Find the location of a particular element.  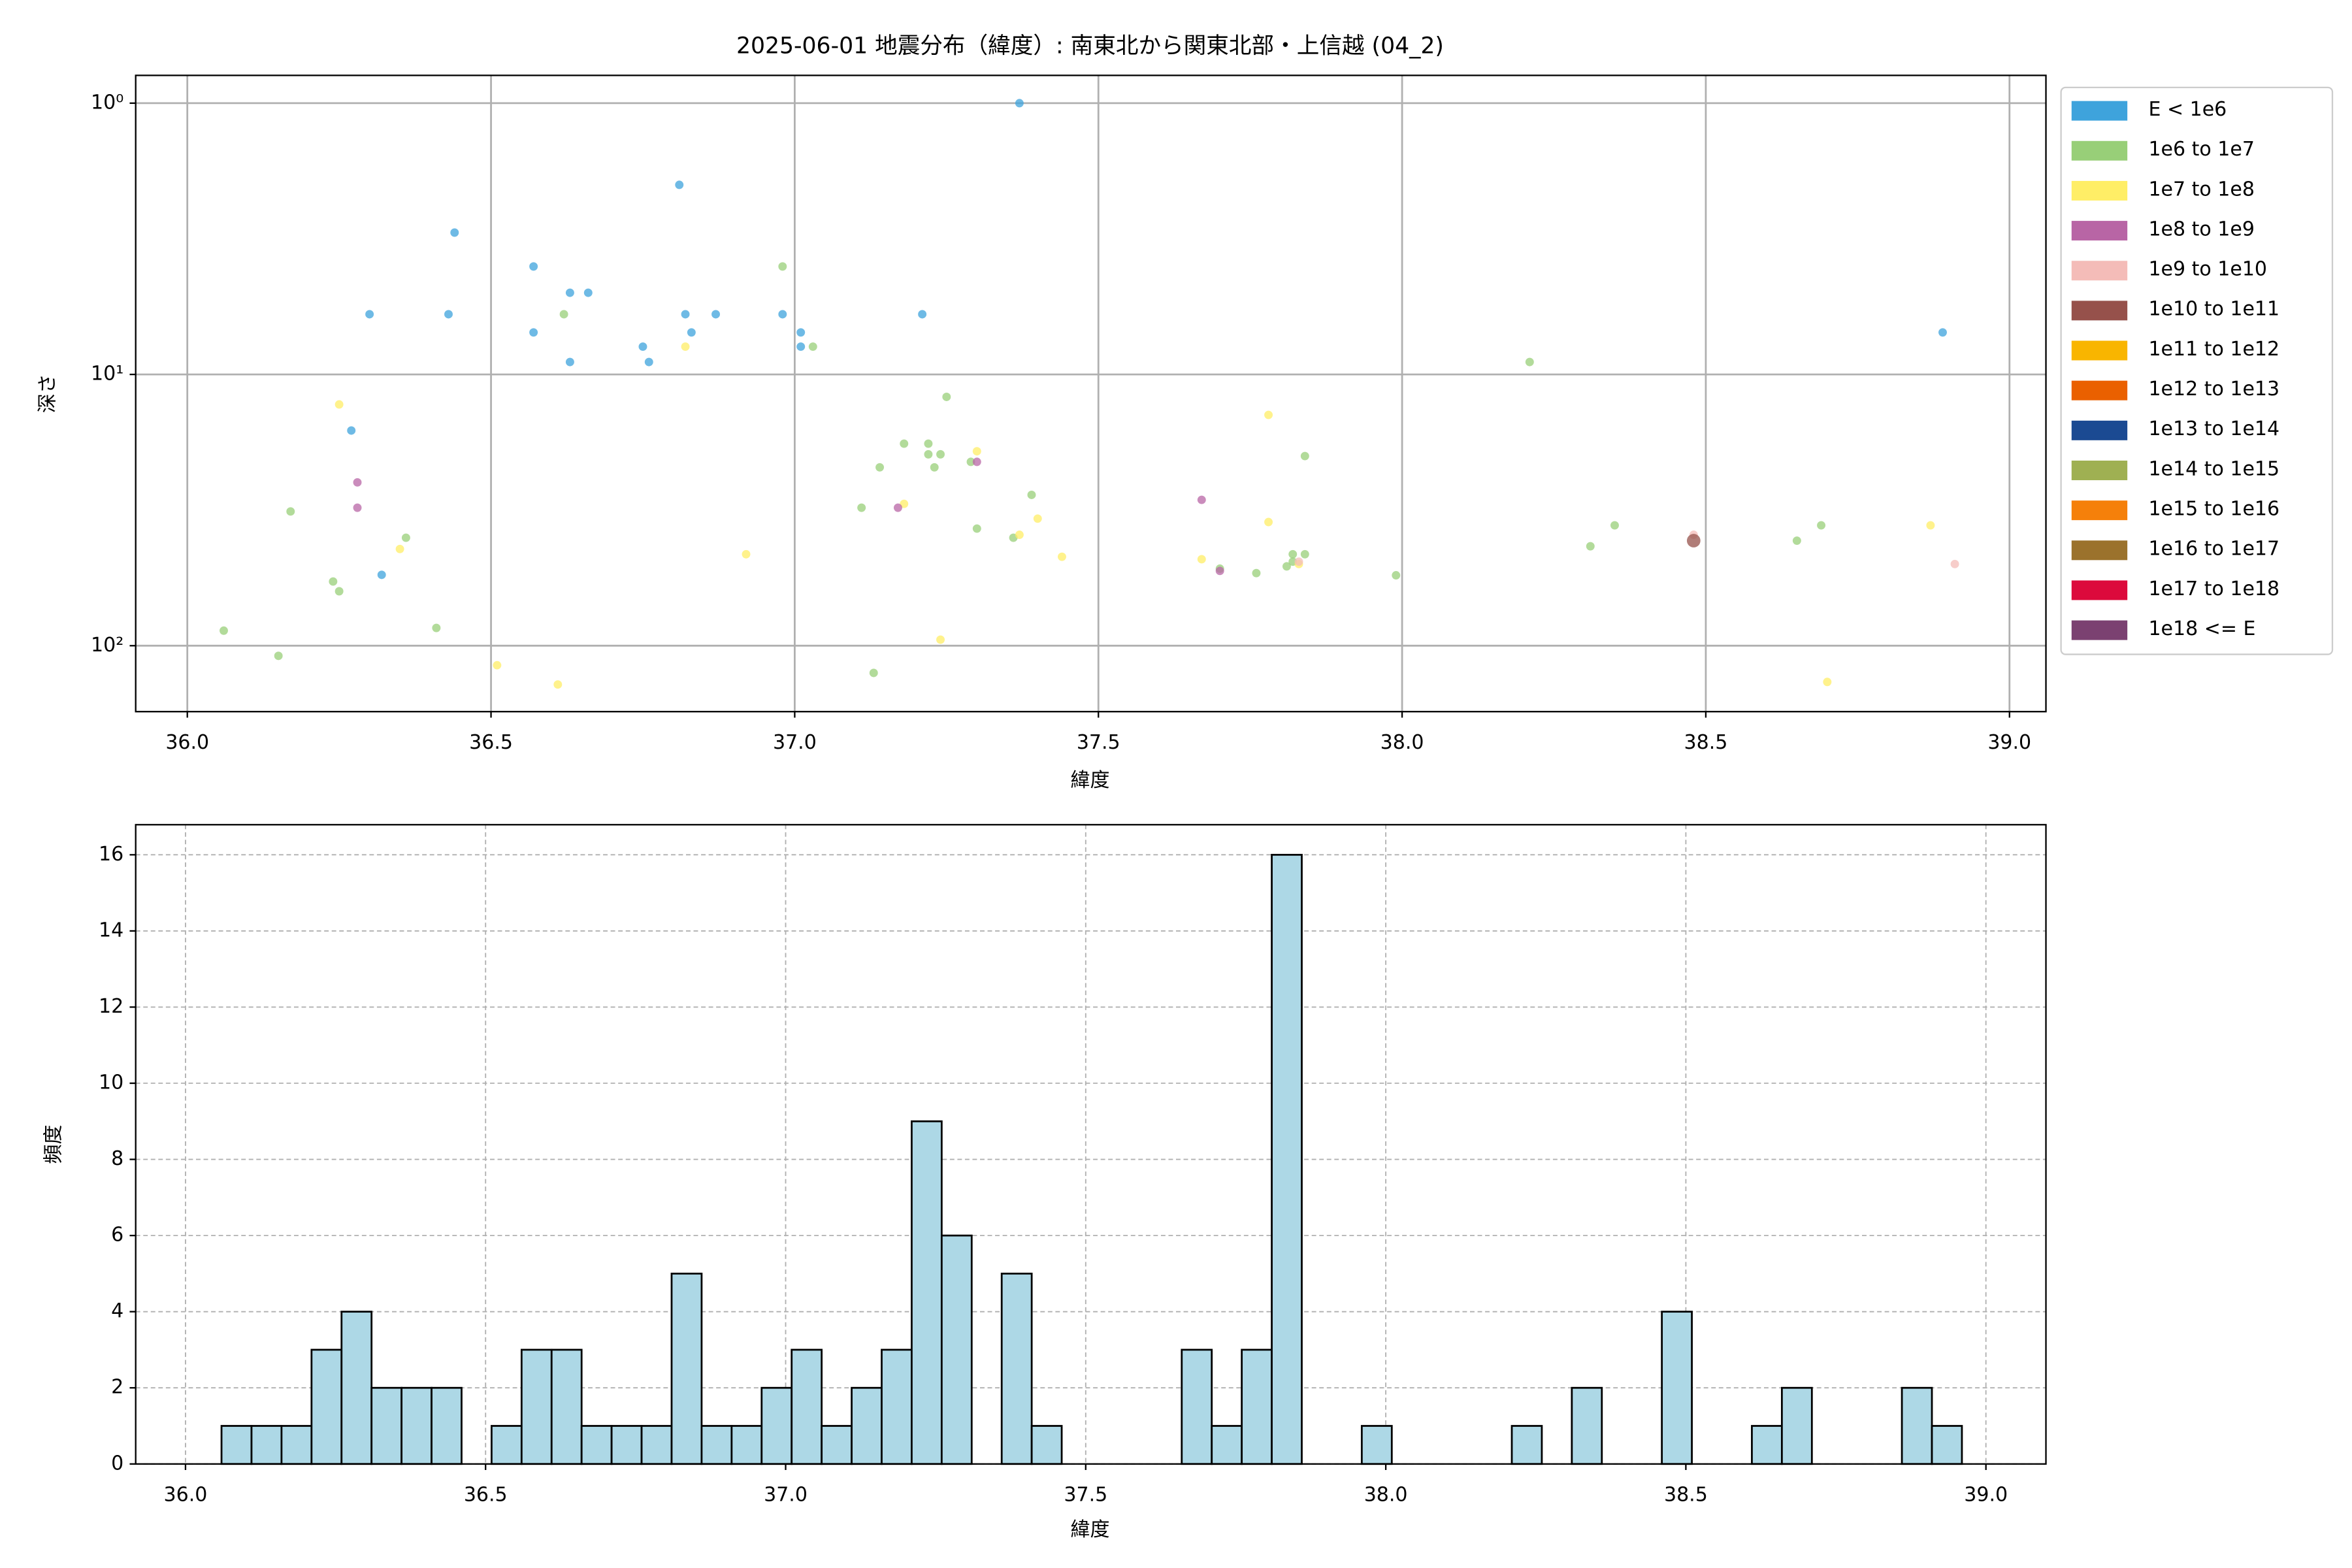

y-tick-label: 12 is located at coordinates (111, 1006).